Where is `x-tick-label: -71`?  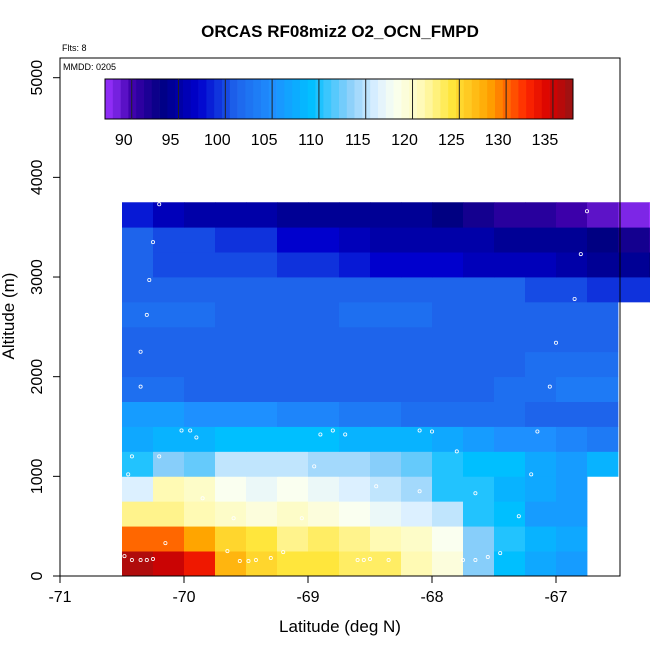 x-tick-label: -71 is located at coordinates (59, 597).